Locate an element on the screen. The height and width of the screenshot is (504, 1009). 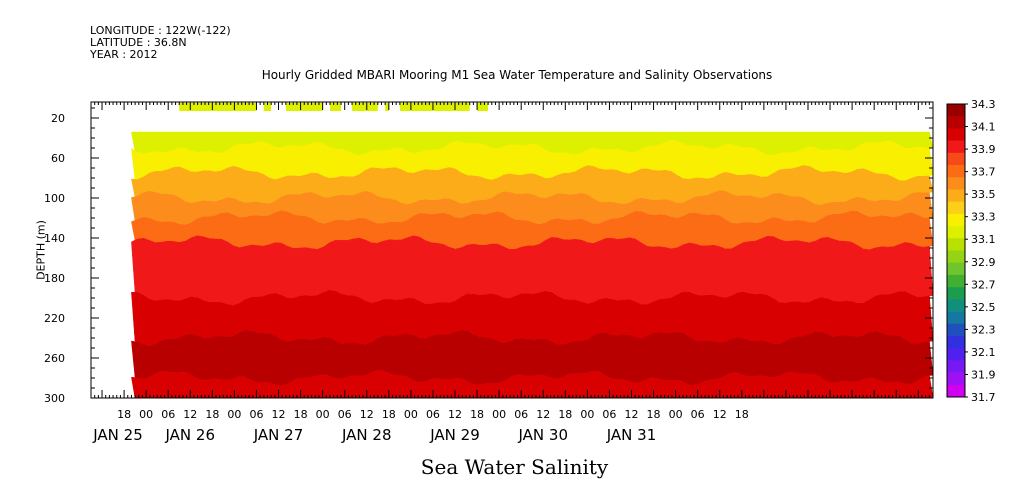
colorbar-label: 31.9 is located at coordinates (983, 374).